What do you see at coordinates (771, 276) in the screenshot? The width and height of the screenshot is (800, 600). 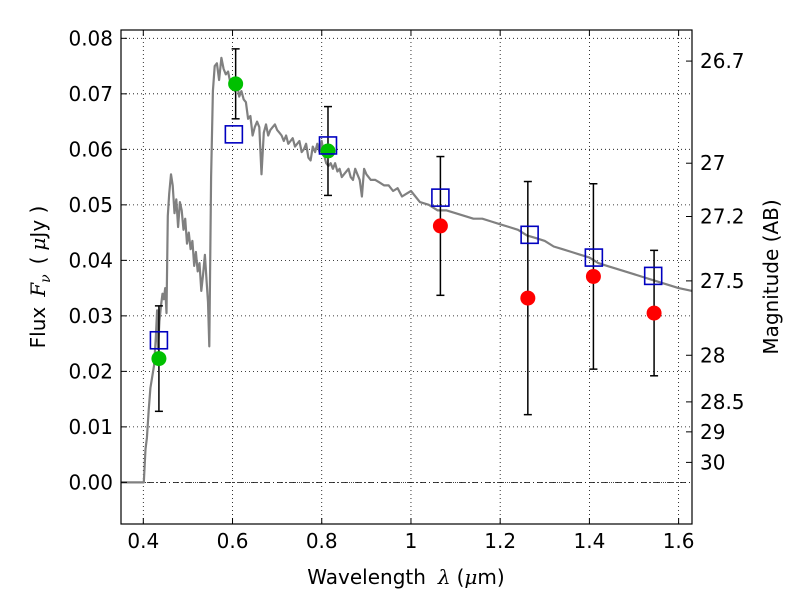 I see `y2-axis-title: Magnitude (AB)` at bounding box center [771, 276].